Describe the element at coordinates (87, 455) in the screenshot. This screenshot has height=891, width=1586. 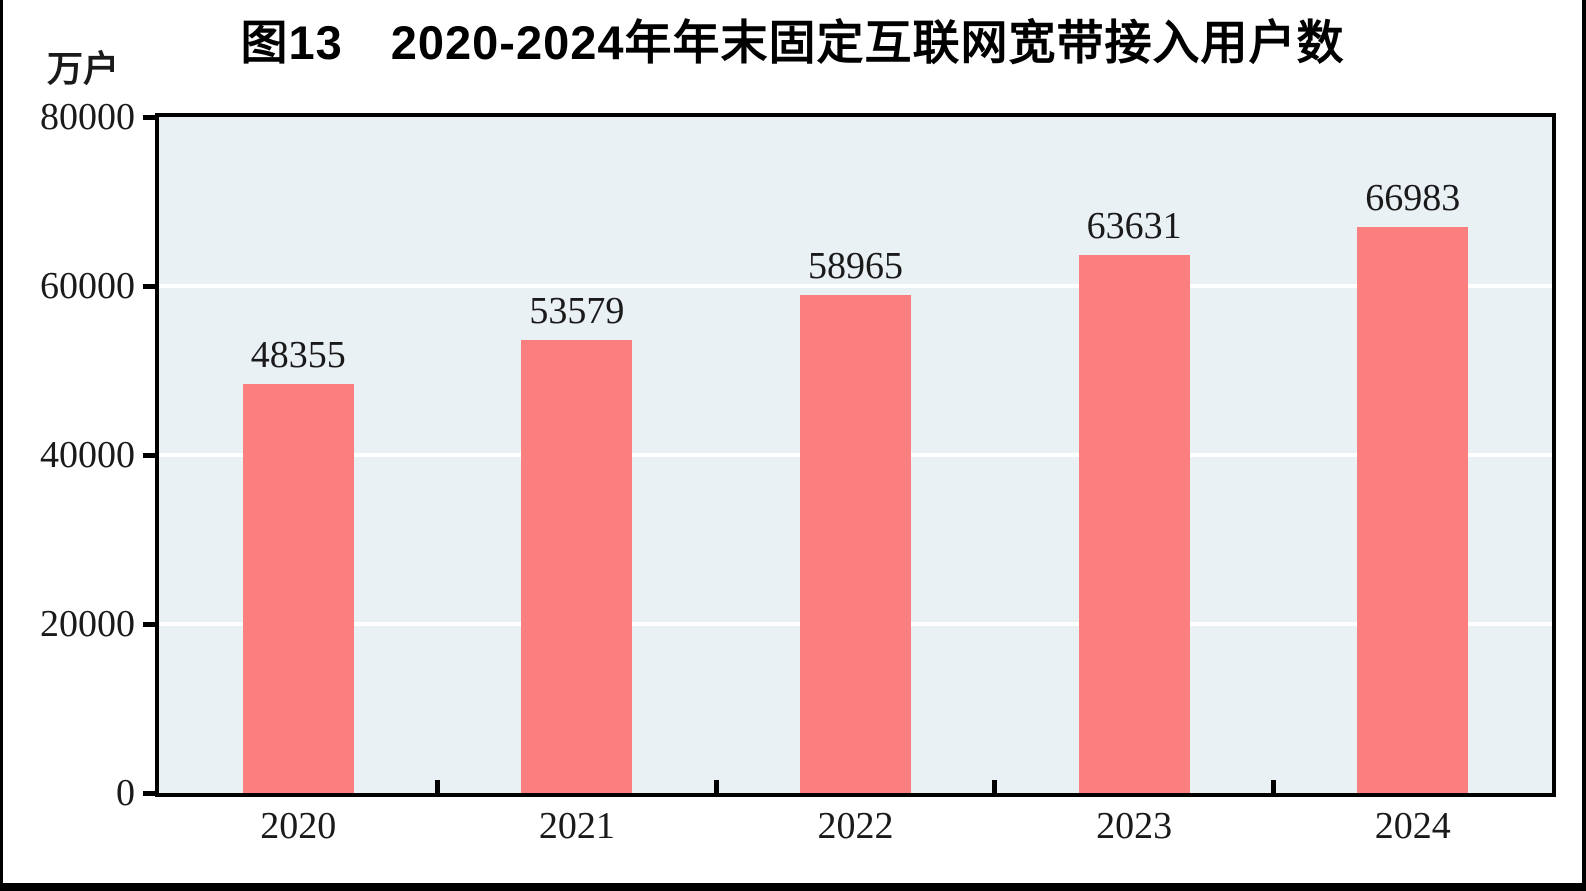
I see `y-axis-tick-label: 40000` at that location.